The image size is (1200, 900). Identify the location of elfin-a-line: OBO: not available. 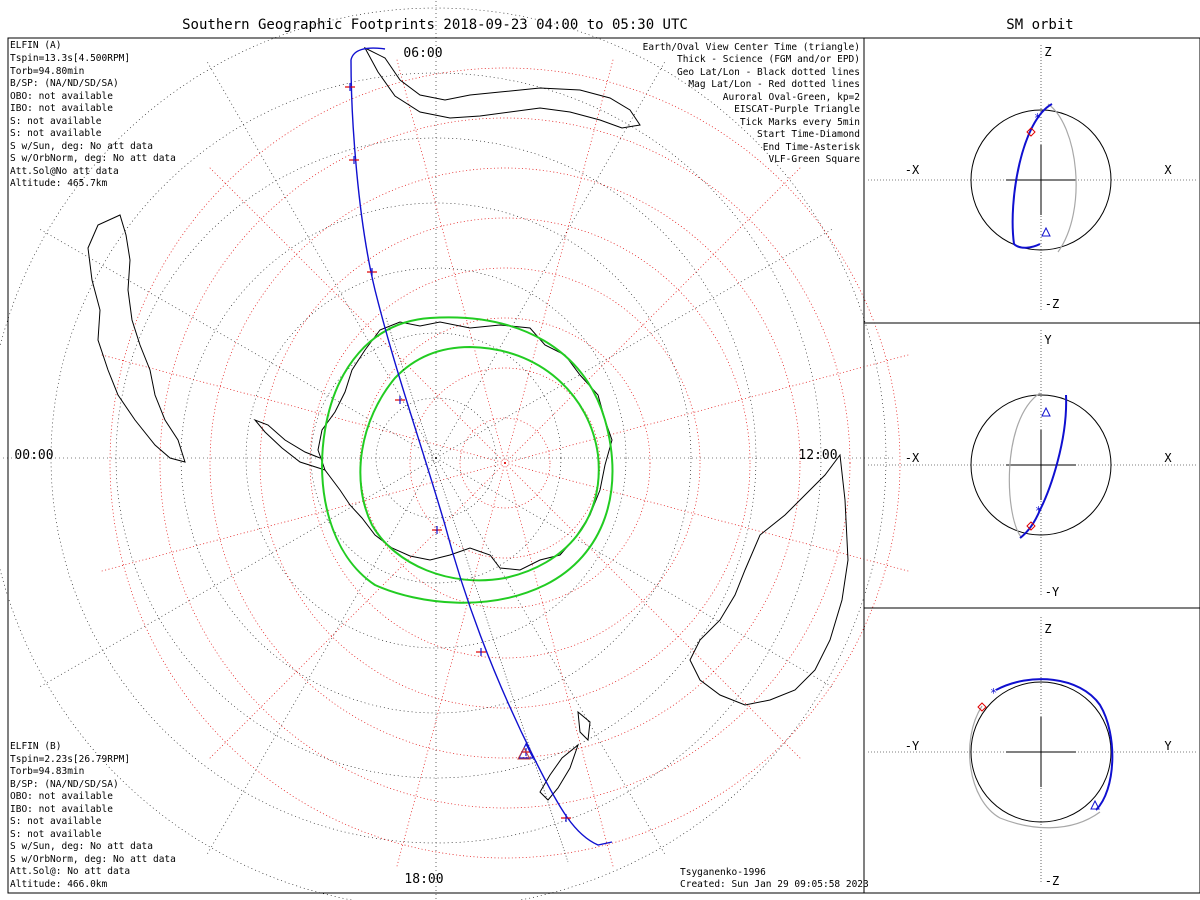
(61, 96).